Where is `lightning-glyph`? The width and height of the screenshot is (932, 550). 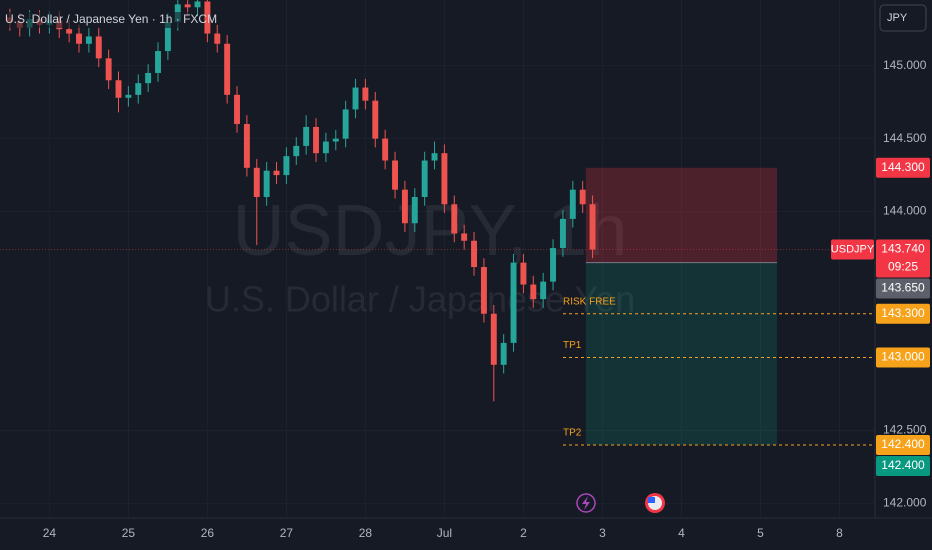
lightning-glyph is located at coordinates (586, 503).